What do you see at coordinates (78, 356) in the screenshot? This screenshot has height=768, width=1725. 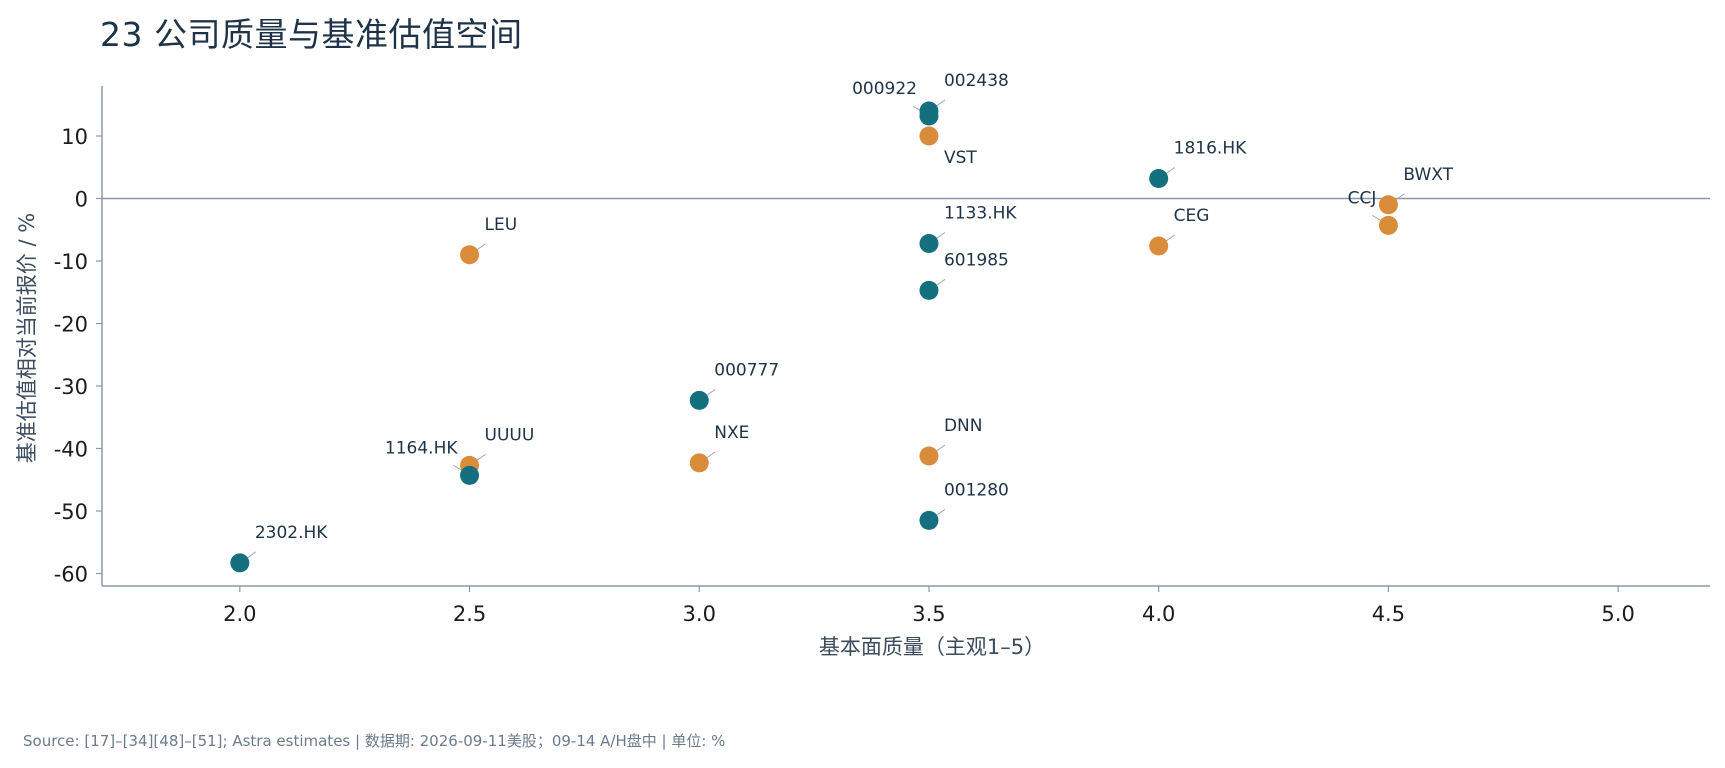 I see `y-axis-ticks: 10 0 -10 -20 -30 -40 -50 -60` at bounding box center [78, 356].